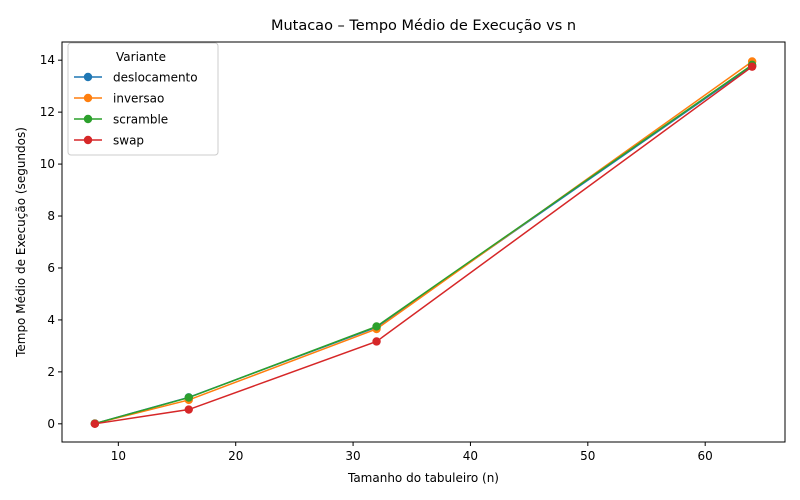 This screenshot has height=500, width=800. Describe the element at coordinates (51, 424) in the screenshot. I see `y-tick-label: 0` at that location.